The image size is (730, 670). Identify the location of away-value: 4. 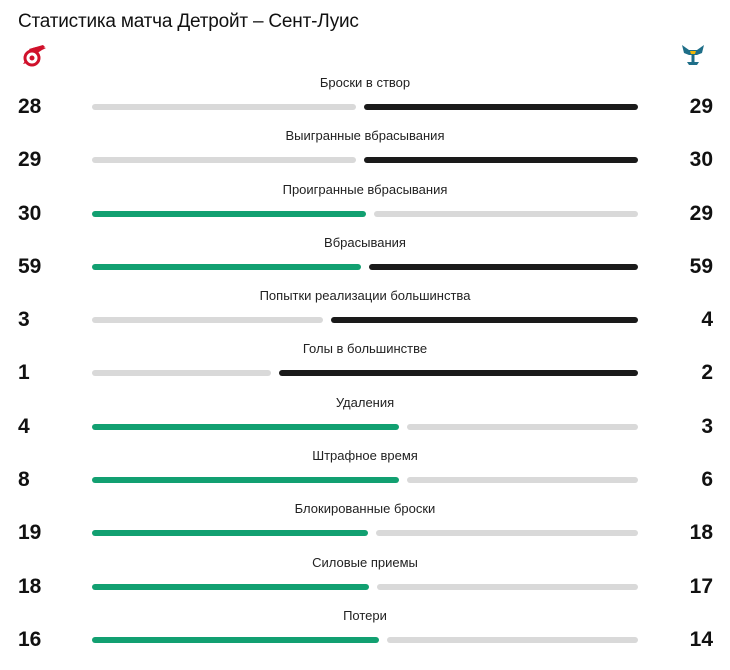
(707, 320).